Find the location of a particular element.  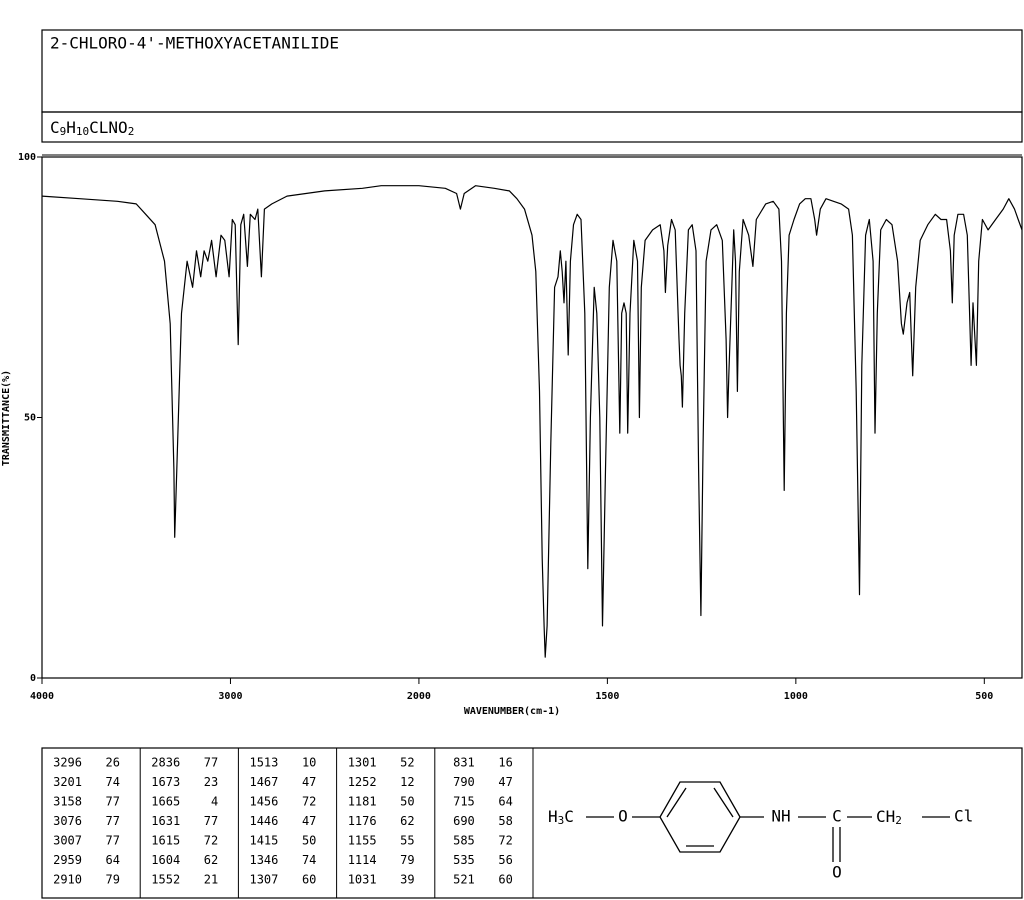

structure-labels: H3C O NH C CH2 Cl O is located at coordinates (760, 844).